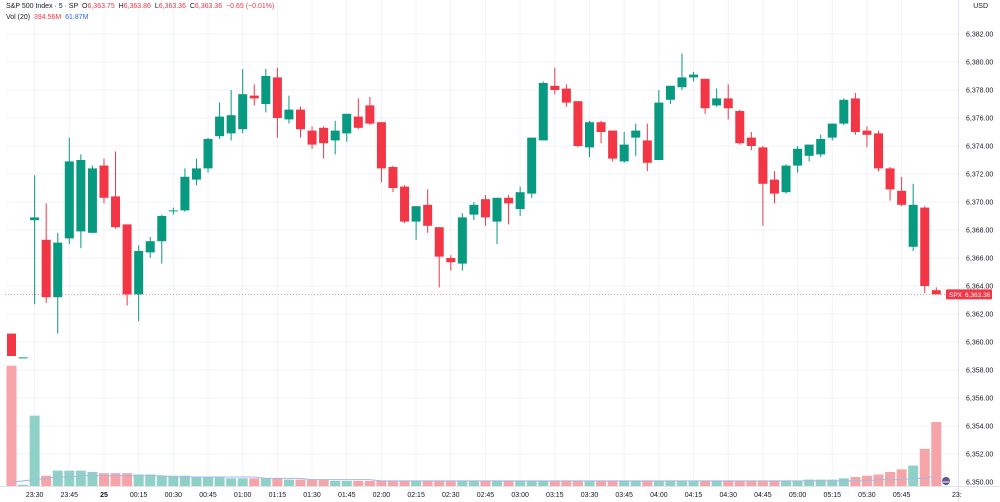 The image size is (1000, 502). What do you see at coordinates (957, 495) in the screenshot?
I see `time-tick-label-partial: 23:` at bounding box center [957, 495].